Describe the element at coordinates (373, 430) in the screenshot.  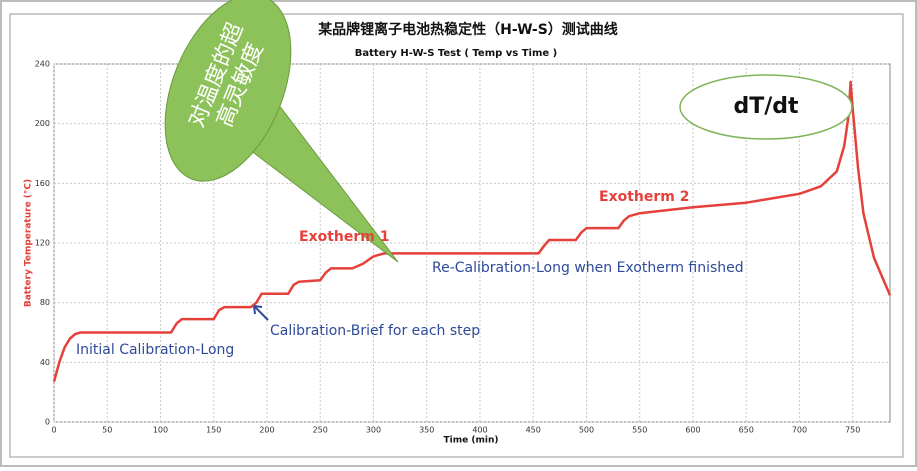
I see `x-tick-label: 300` at that location.